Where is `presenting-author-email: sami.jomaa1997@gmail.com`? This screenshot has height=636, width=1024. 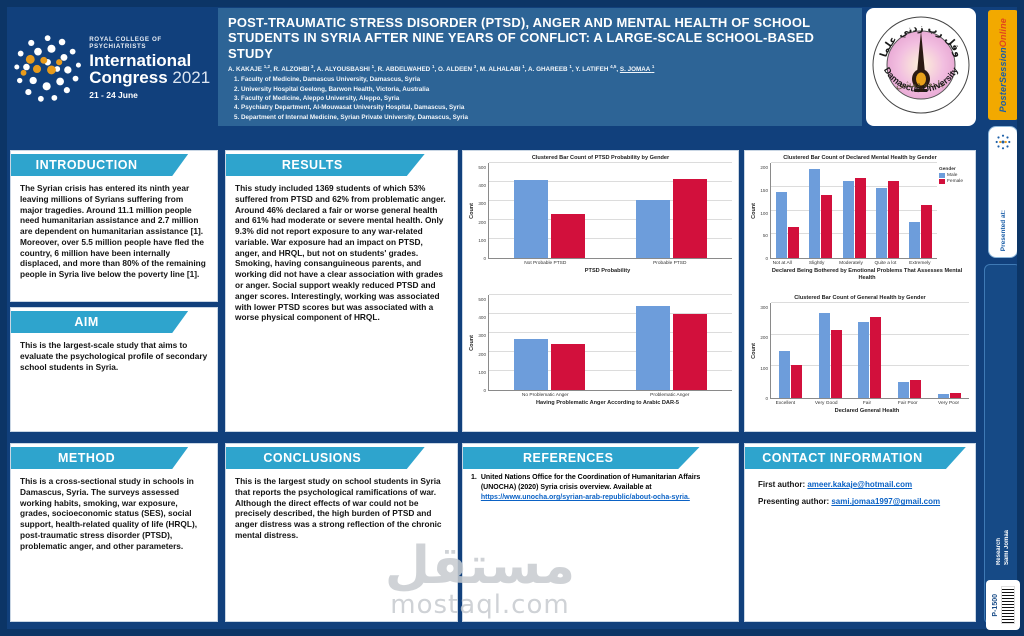 presenting-author-email: sami.jomaa1997@gmail.com is located at coordinates (886, 502).